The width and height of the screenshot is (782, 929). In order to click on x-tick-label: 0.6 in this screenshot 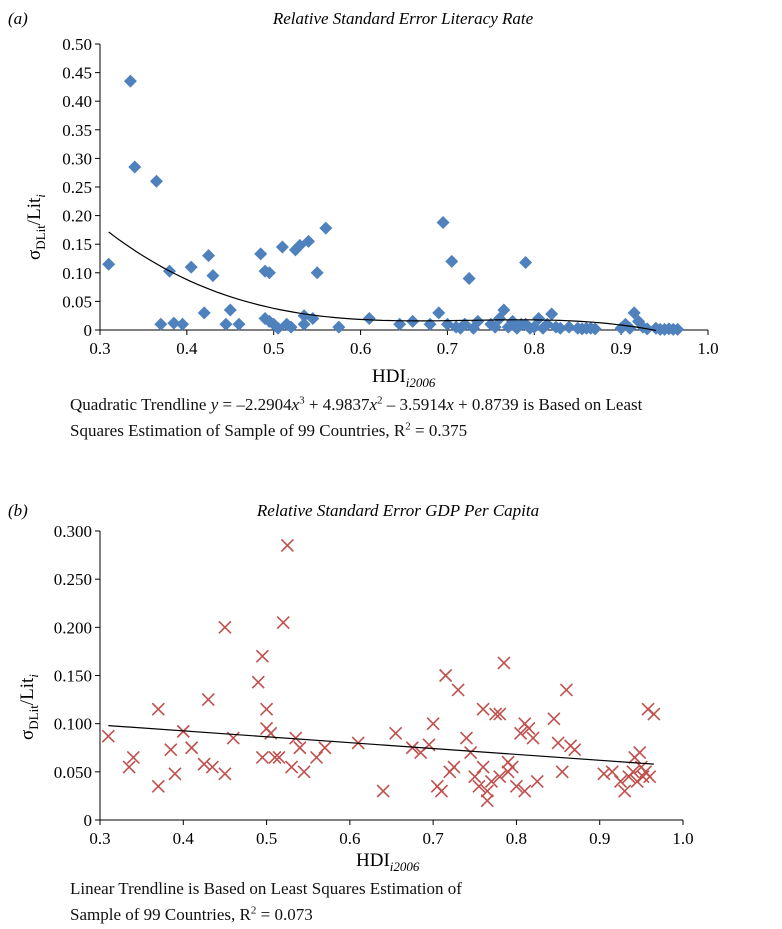, I will do `click(360, 348)`.